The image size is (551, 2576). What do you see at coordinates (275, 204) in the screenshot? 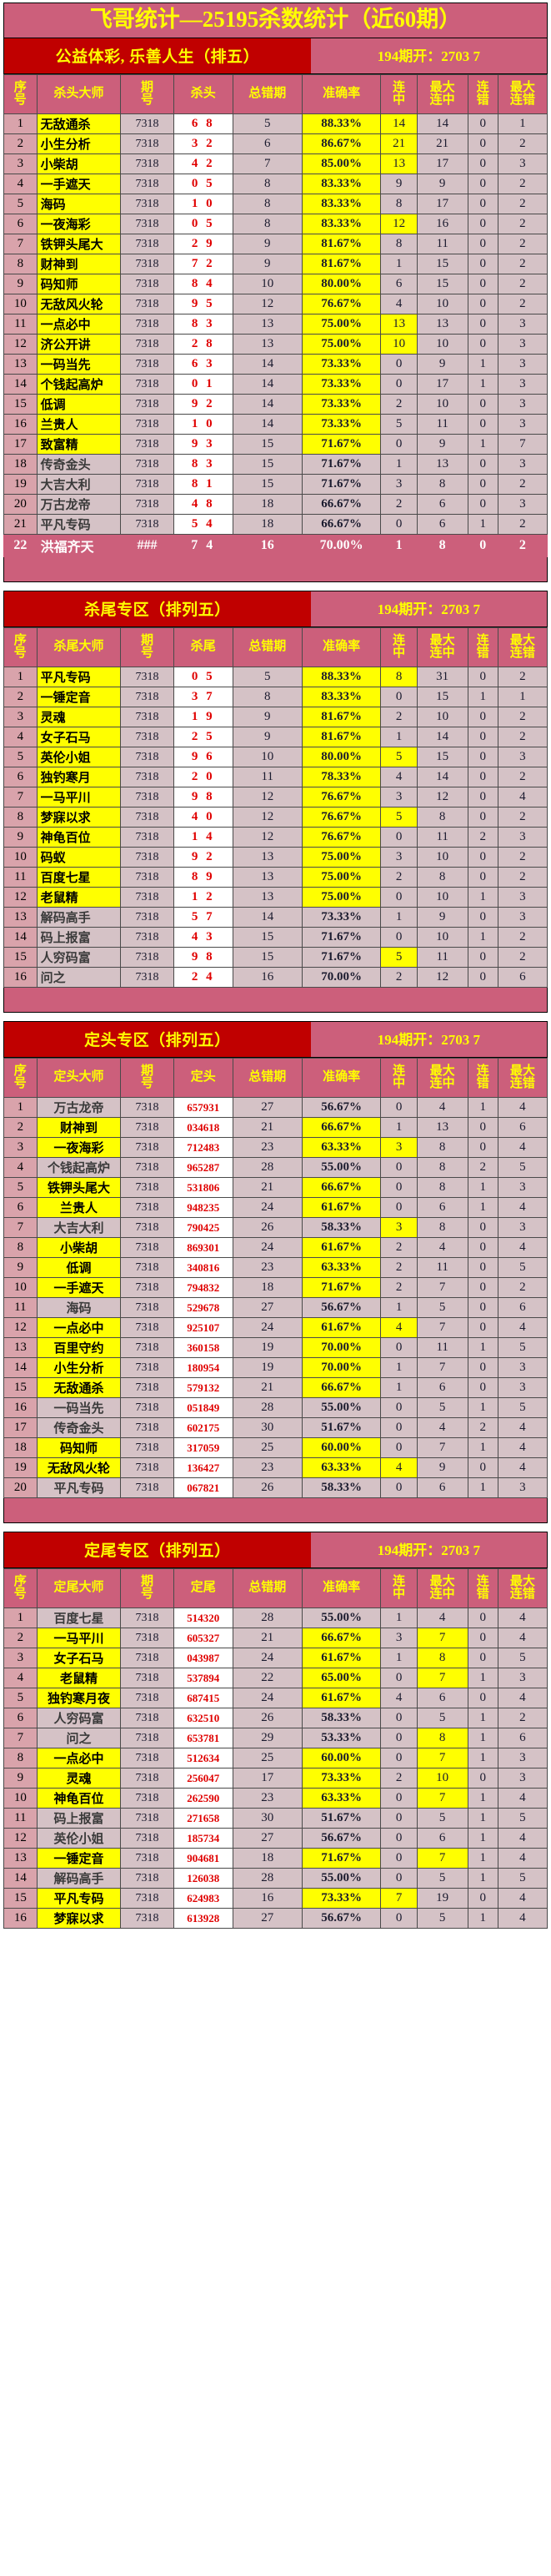
I see `table-row: 5 海码 7318 1 0 8 83.33% 8 17 0 2` at bounding box center [275, 204].